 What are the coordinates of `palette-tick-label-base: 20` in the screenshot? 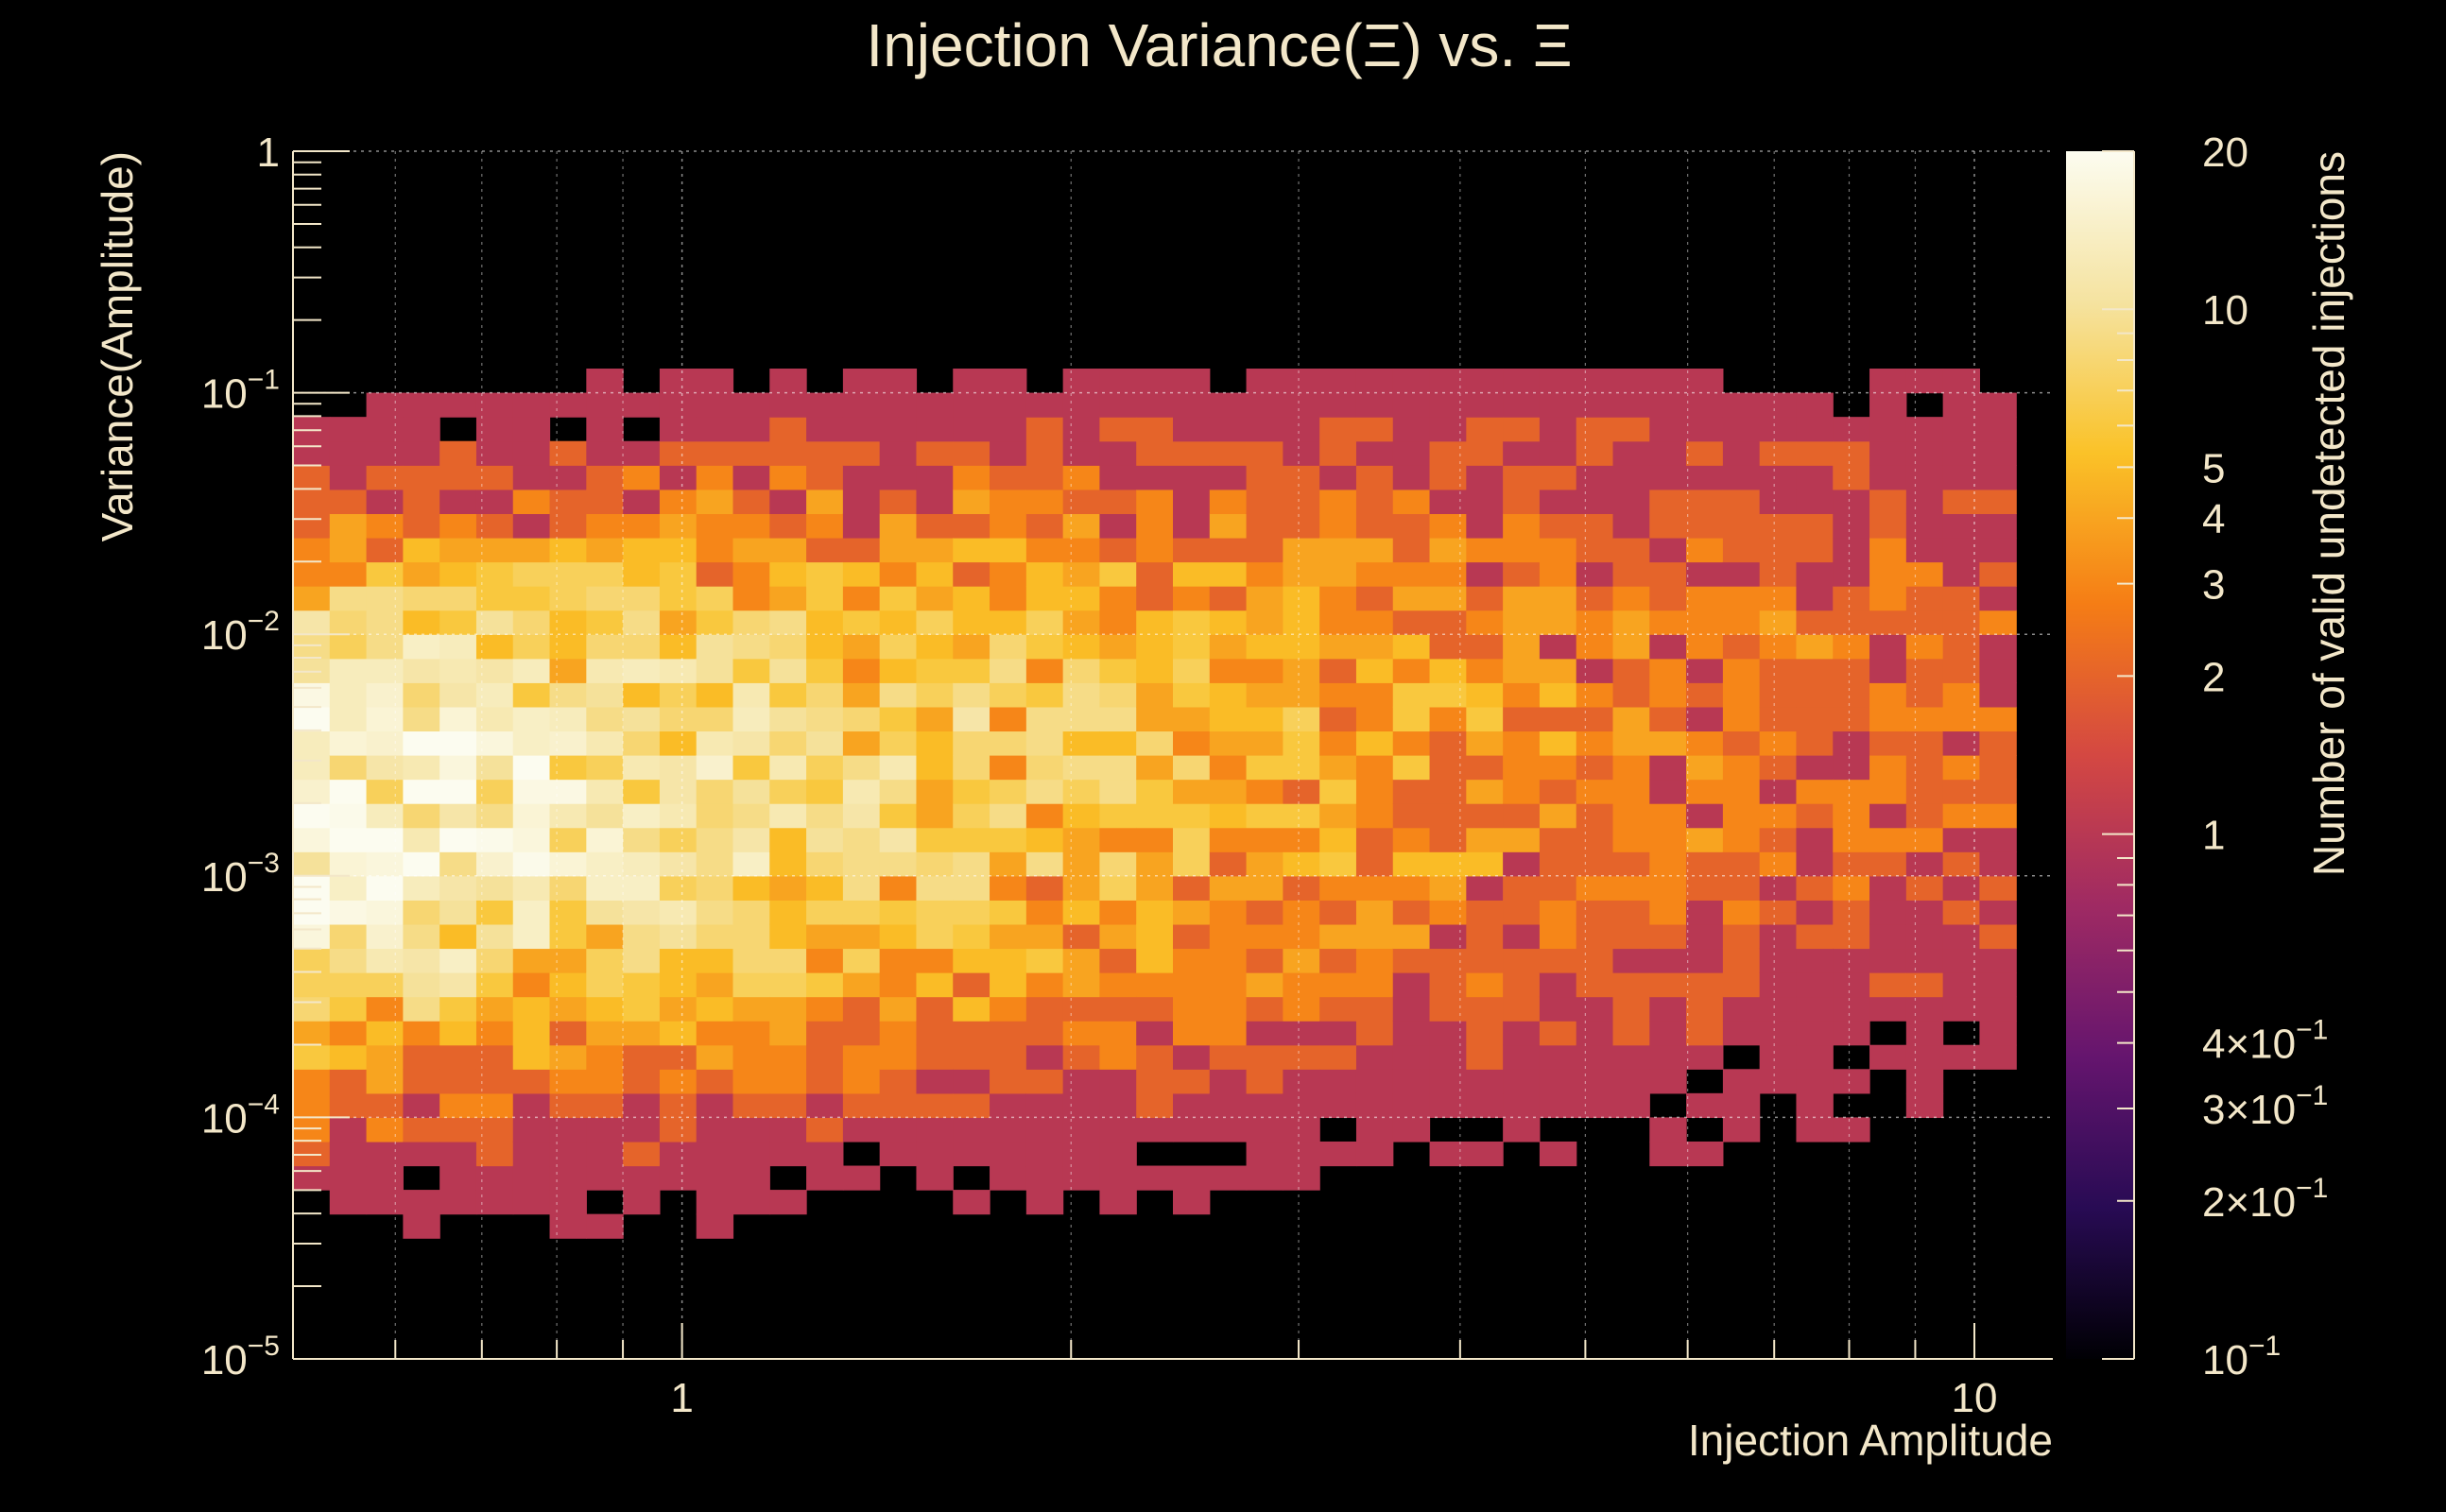 It's located at (2225, 152).